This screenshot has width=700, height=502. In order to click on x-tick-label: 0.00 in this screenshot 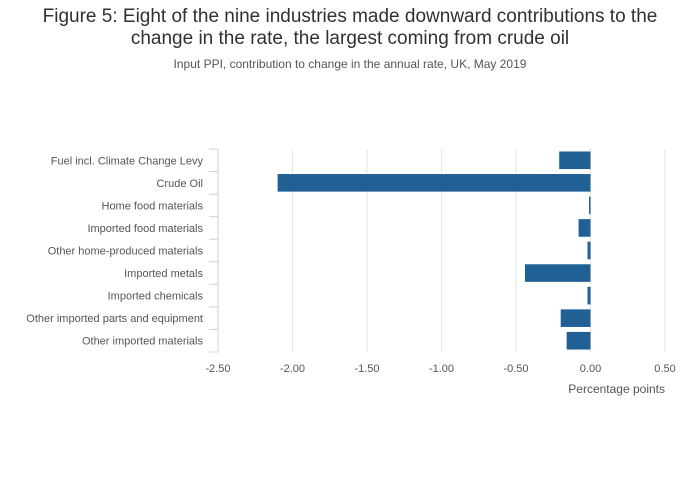, I will do `click(590, 369)`.